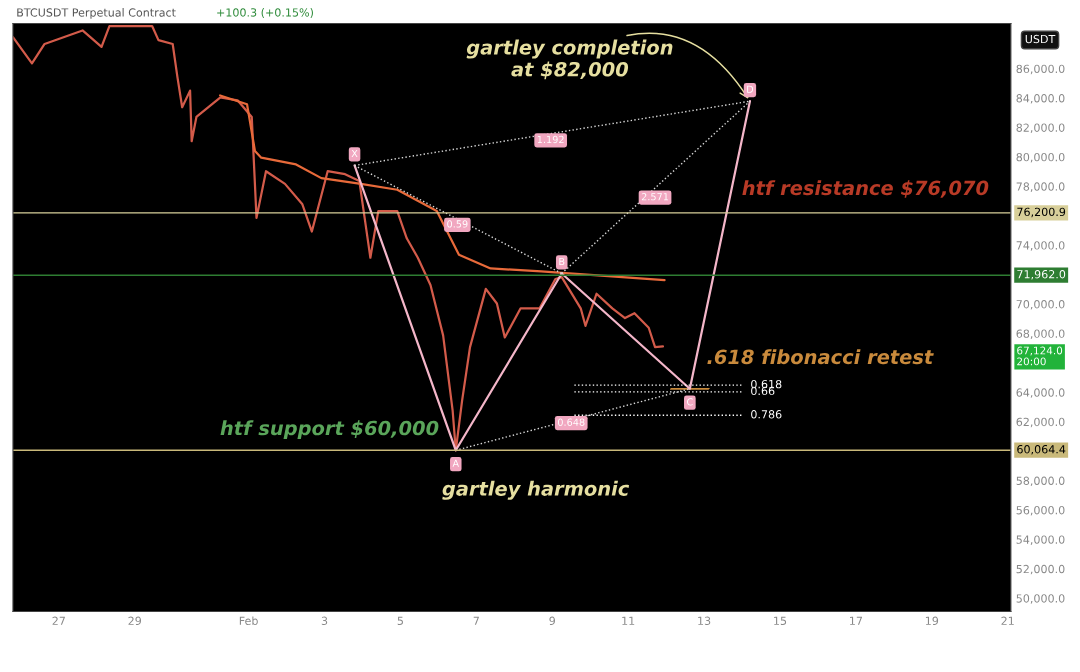 This screenshot has height=672, width=1080. Describe the element at coordinates (1040, 510) in the screenshot. I see `y-tick-label: 56,000.0` at that location.